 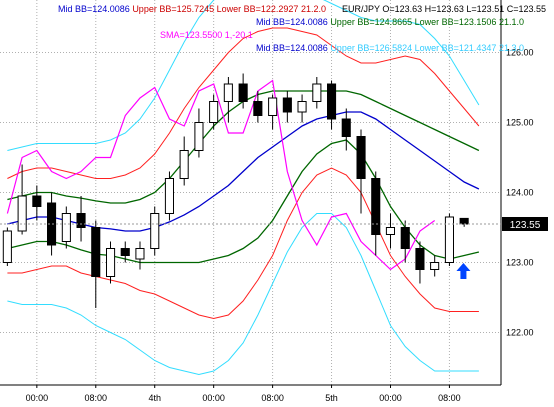 What do you see at coordinates (413, 22) in the screenshot?
I see `legend-entry-part: Upper BB=124.8665 Lower BB=123.1506` at bounding box center [413, 22].